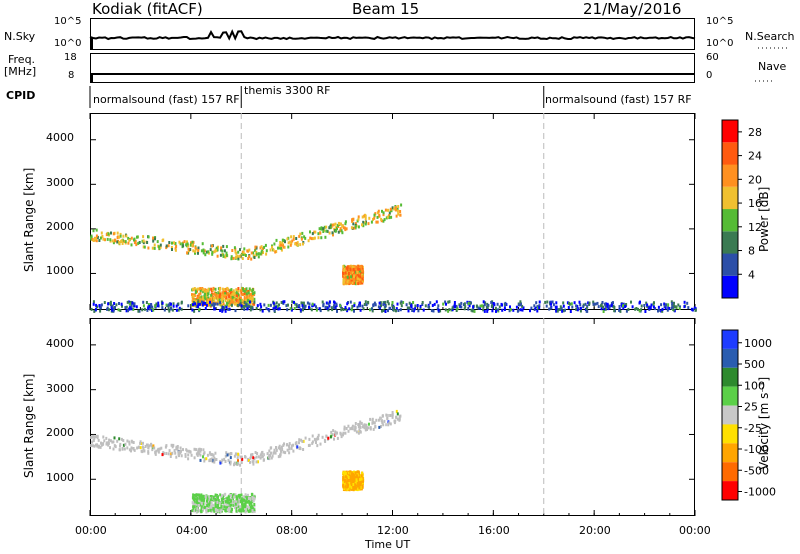  I want to click on freq-unit: [MHz], so click(20, 71).